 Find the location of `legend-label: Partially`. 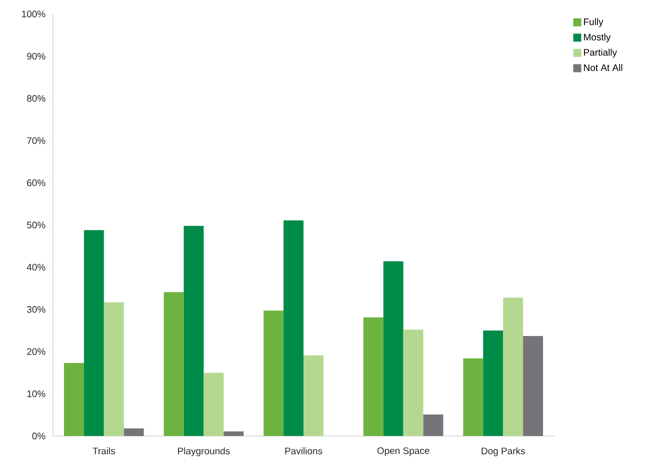

legend-label: Partially is located at coordinates (601, 53).